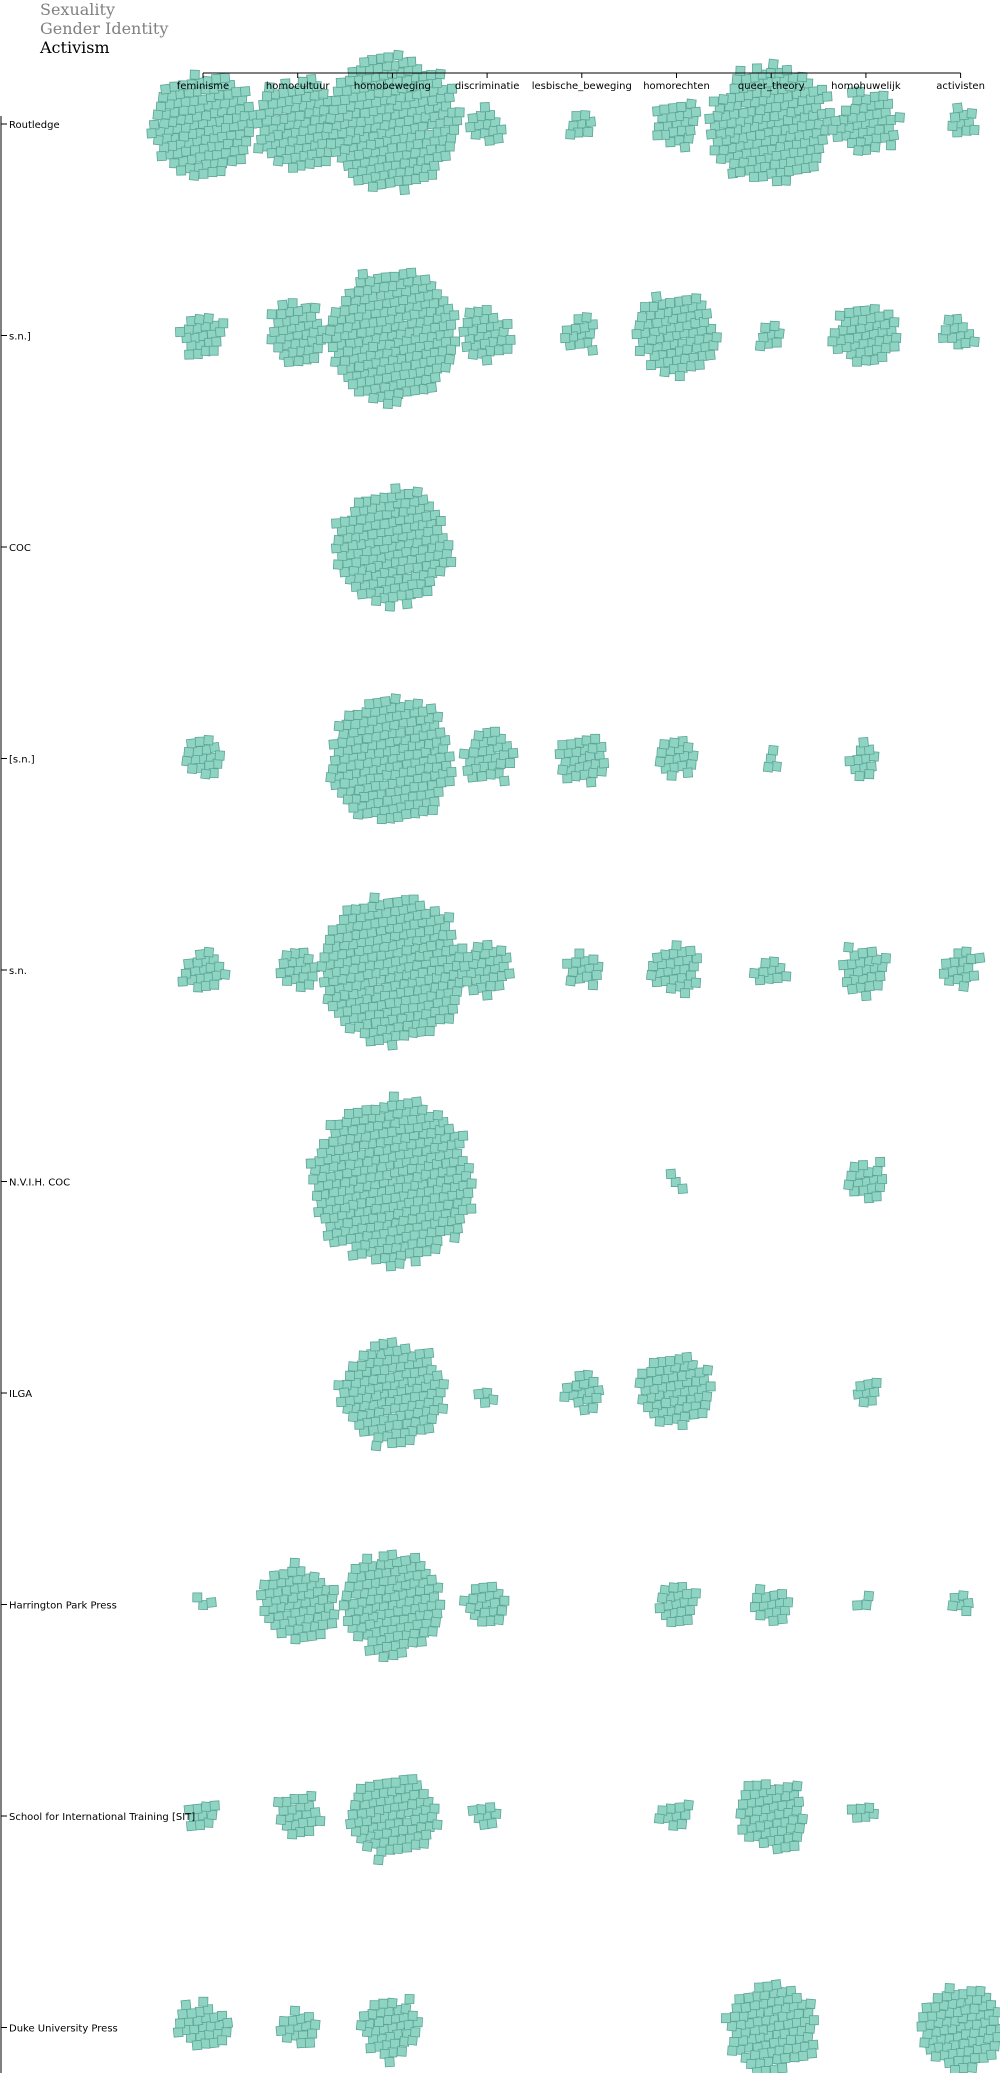 This screenshot has width=1000, height=2073. I want to click on swarm-school-for-international-training-sit-queer-theory, so click(771, 1817).